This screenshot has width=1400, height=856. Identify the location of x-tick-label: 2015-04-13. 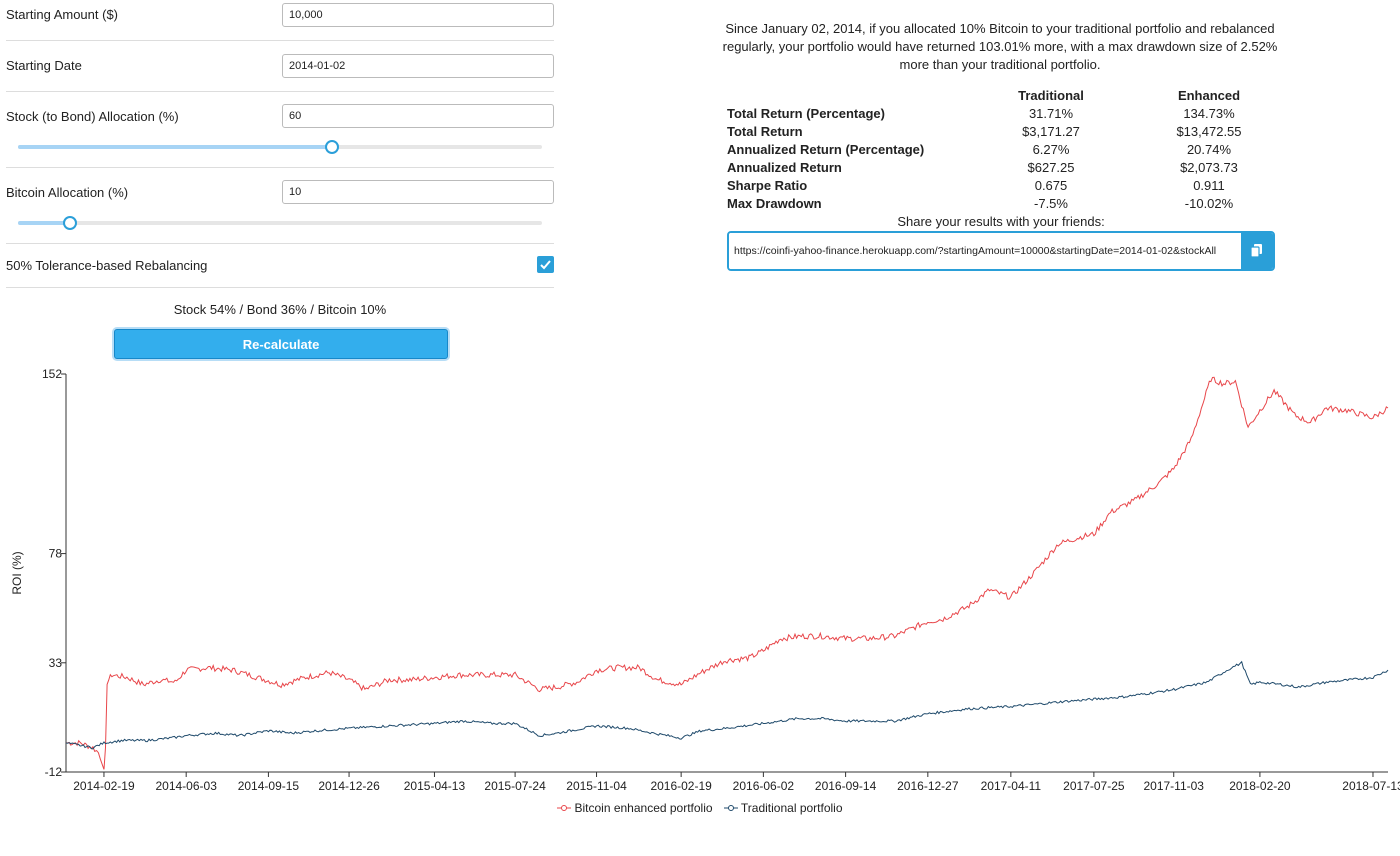
(435, 786).